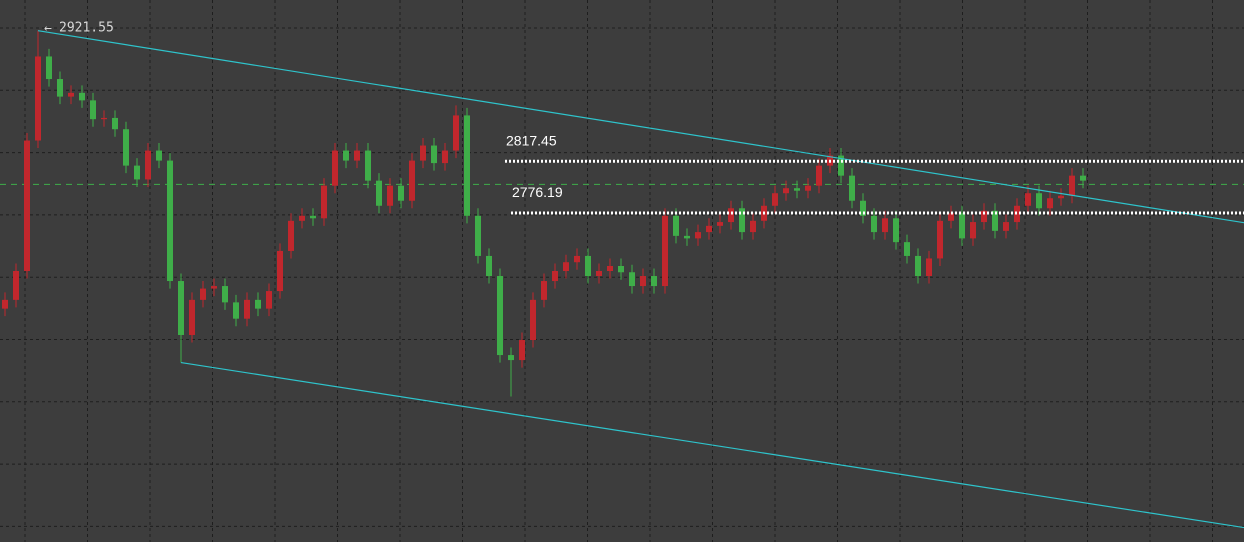 The width and height of the screenshot is (1244, 542). Describe the element at coordinates (48, 28) in the screenshot. I see `max-arrow: ←` at that location.